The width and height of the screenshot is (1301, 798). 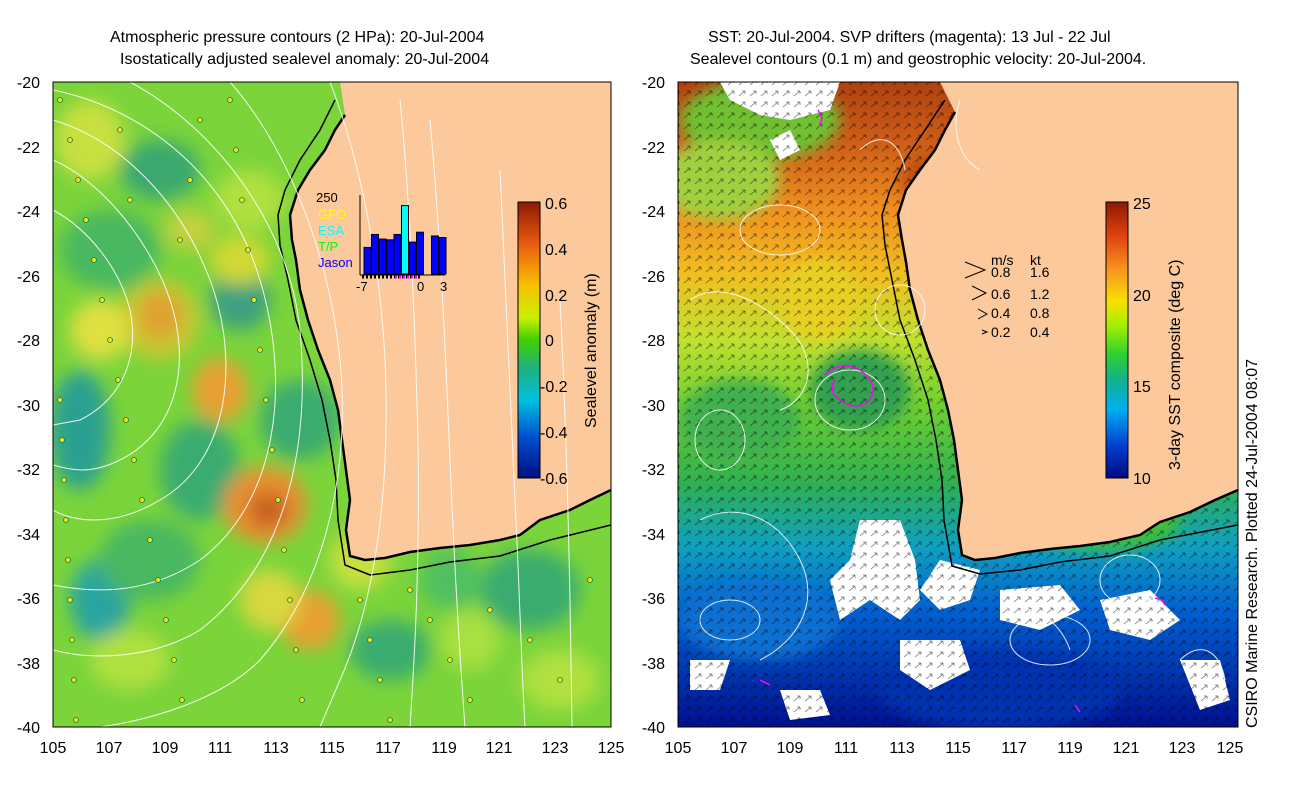 I want to click on left-xtick-4: 113, so click(x=276, y=748).